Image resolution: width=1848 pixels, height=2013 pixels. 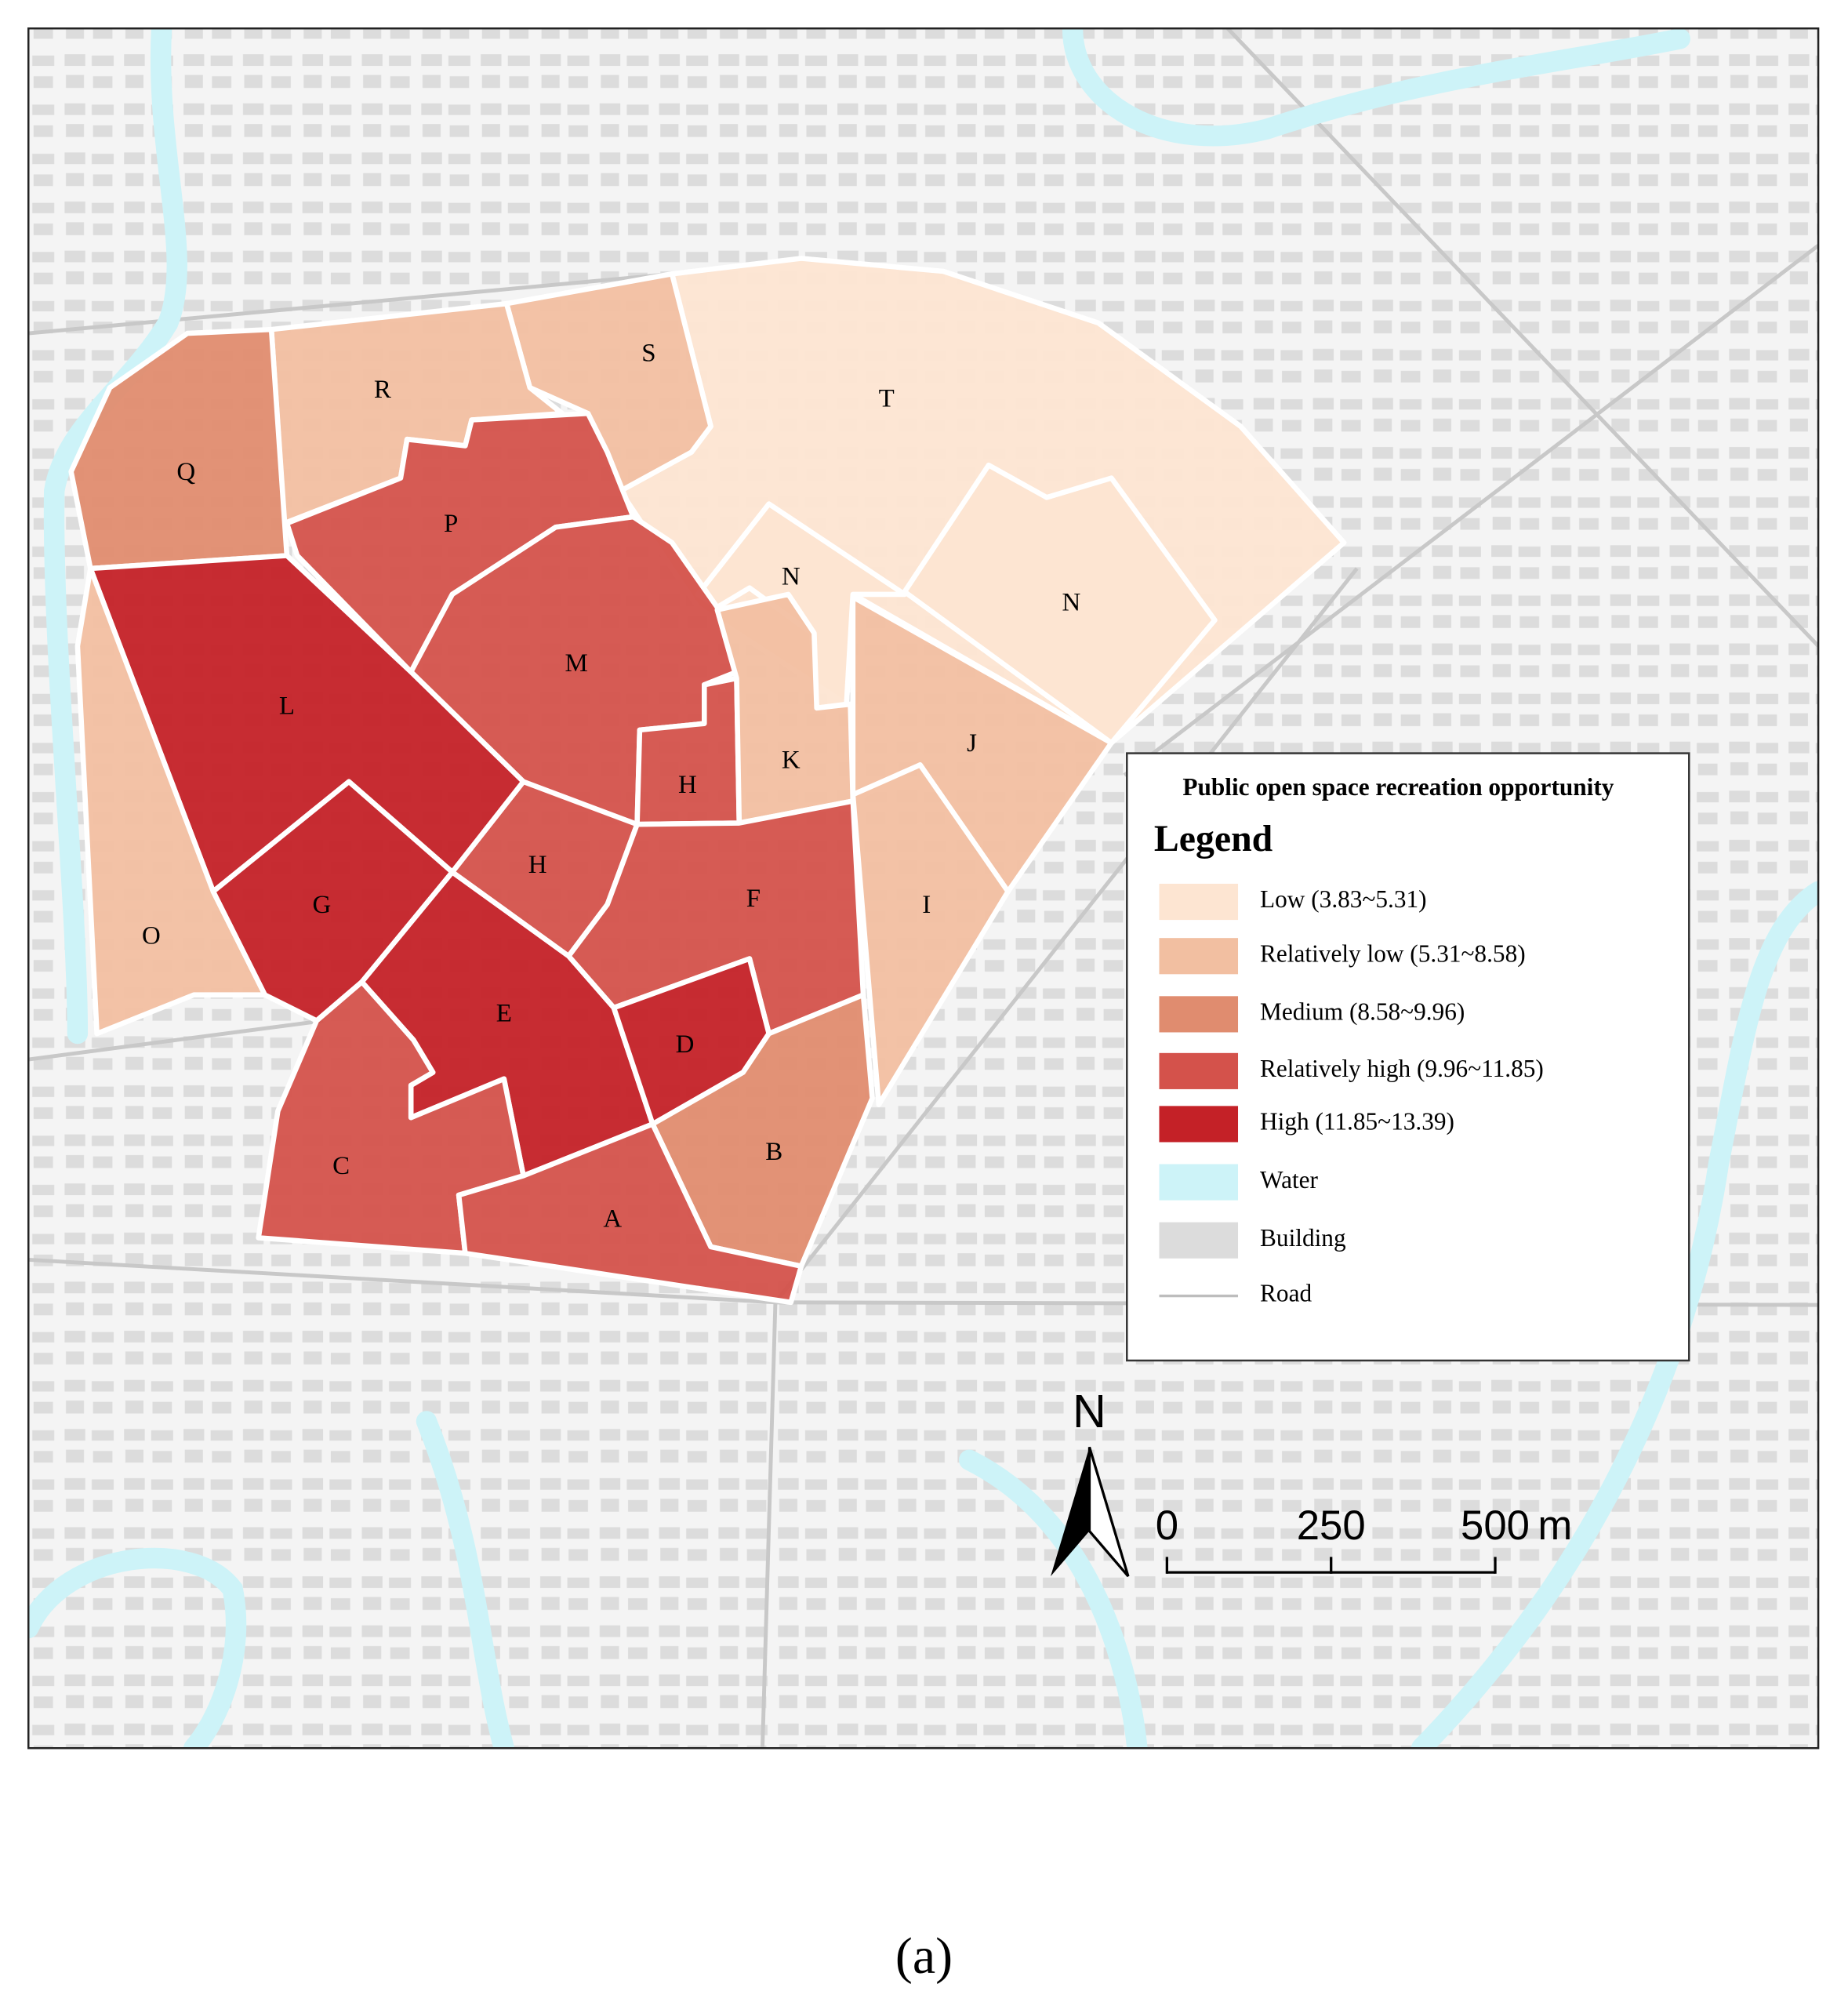 I want to click on north-arrow-right, so click(x=1108, y=1512).